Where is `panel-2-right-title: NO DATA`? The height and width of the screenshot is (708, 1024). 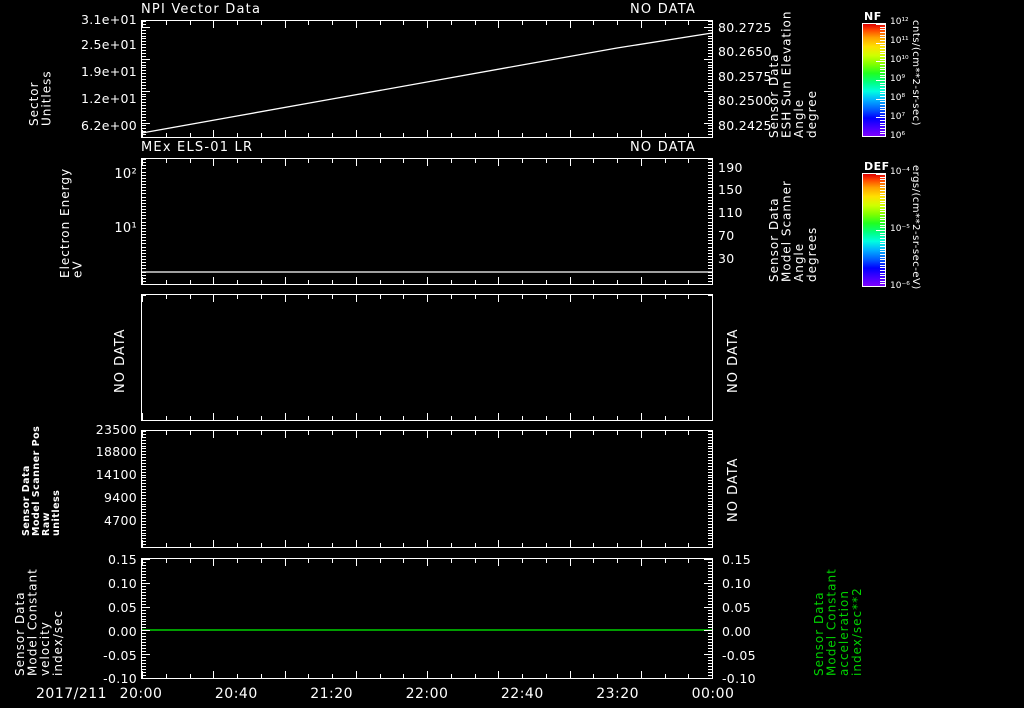 panel-2-right-title: NO DATA is located at coordinates (663, 147).